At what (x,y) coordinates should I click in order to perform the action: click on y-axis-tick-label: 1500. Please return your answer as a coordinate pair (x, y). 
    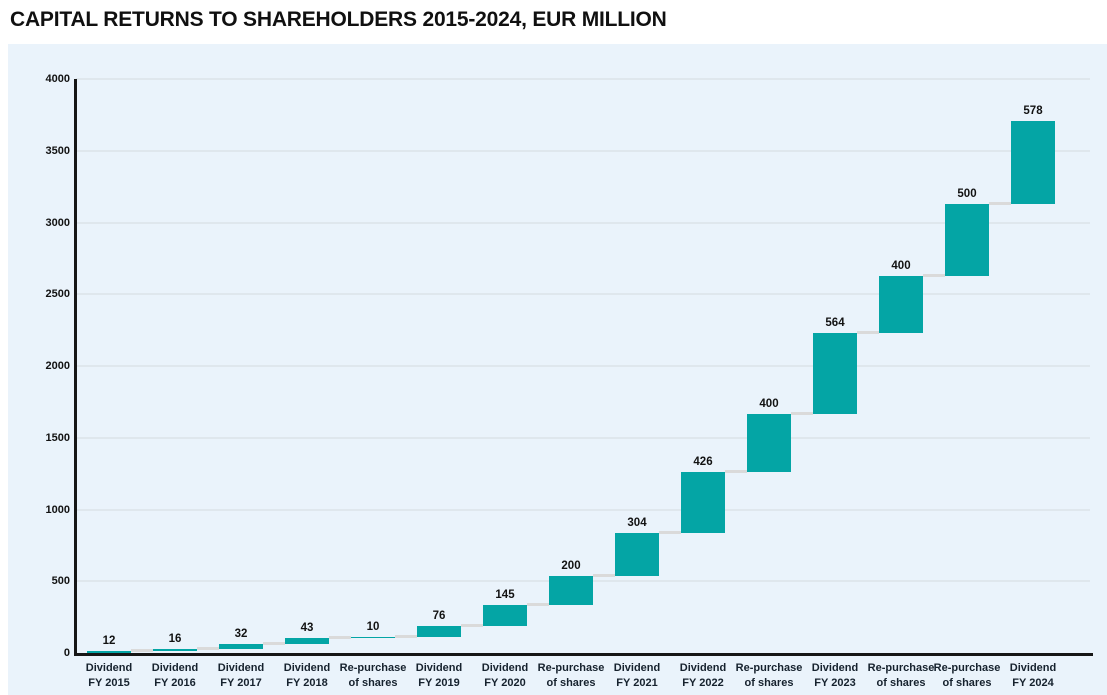
    Looking at the image, I should click on (57, 437).